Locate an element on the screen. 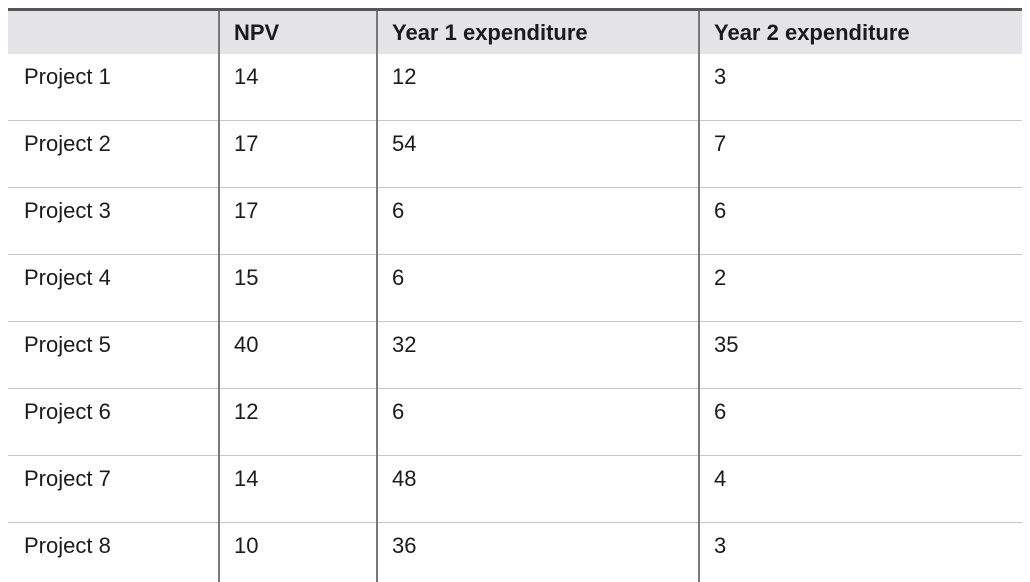 This screenshot has width=1030, height=582. cell-year2-expenditure: 35 is located at coordinates (860, 355).